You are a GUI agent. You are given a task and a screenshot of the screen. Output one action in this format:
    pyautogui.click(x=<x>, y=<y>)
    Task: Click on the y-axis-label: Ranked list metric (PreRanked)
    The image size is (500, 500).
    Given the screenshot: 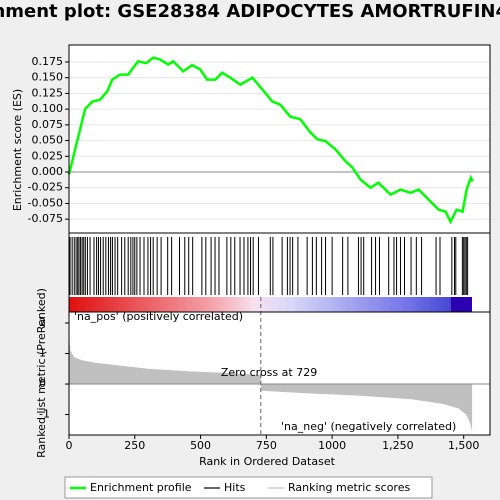 What is the action you would take?
    pyautogui.click(x=41, y=373)
    